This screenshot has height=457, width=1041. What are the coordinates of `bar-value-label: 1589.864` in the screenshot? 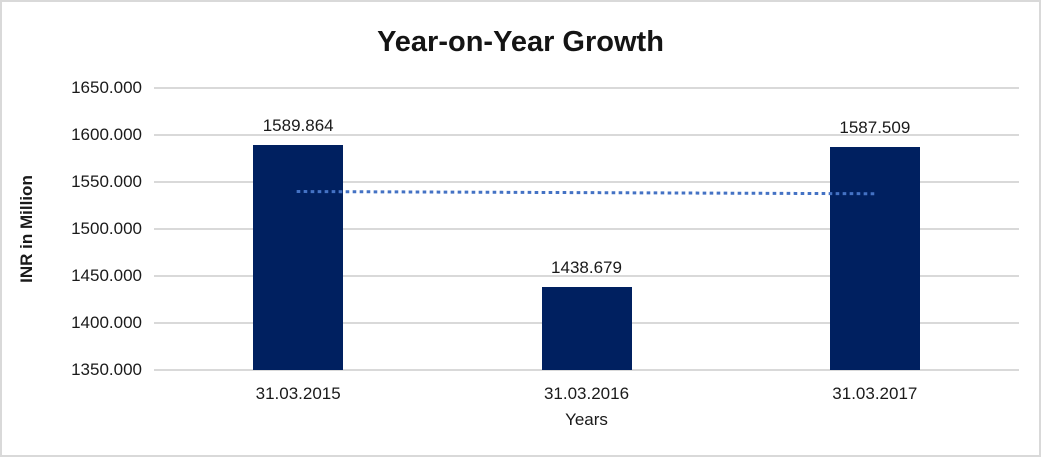 It's located at (298, 125).